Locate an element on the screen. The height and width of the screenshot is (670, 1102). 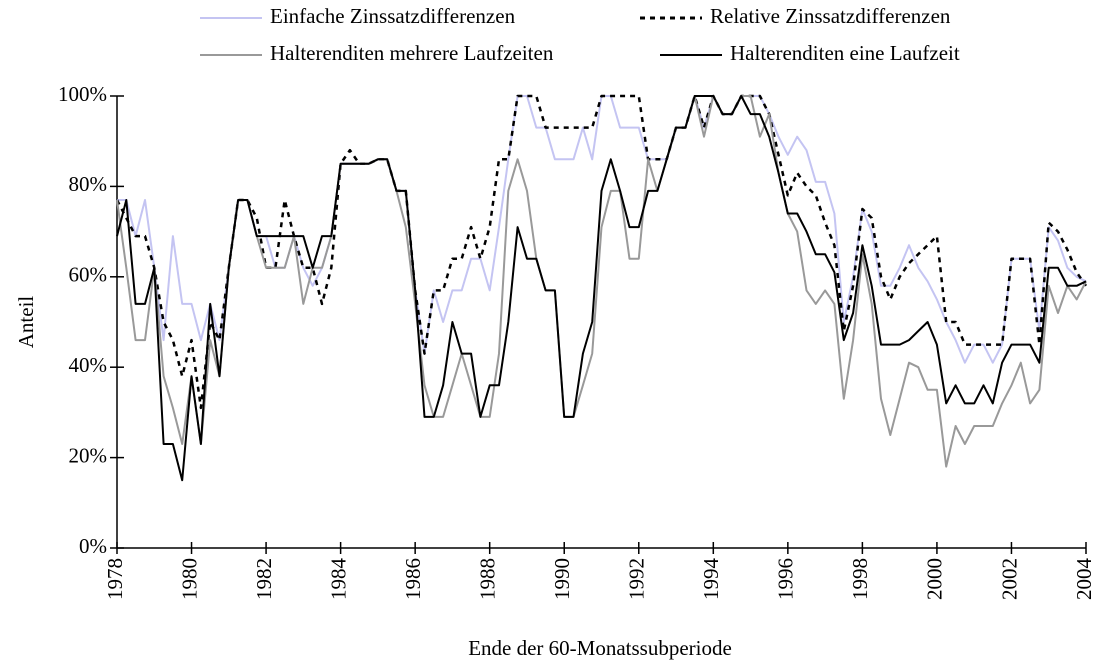
x-tick-label: 1992 is located at coordinates (637, 579).